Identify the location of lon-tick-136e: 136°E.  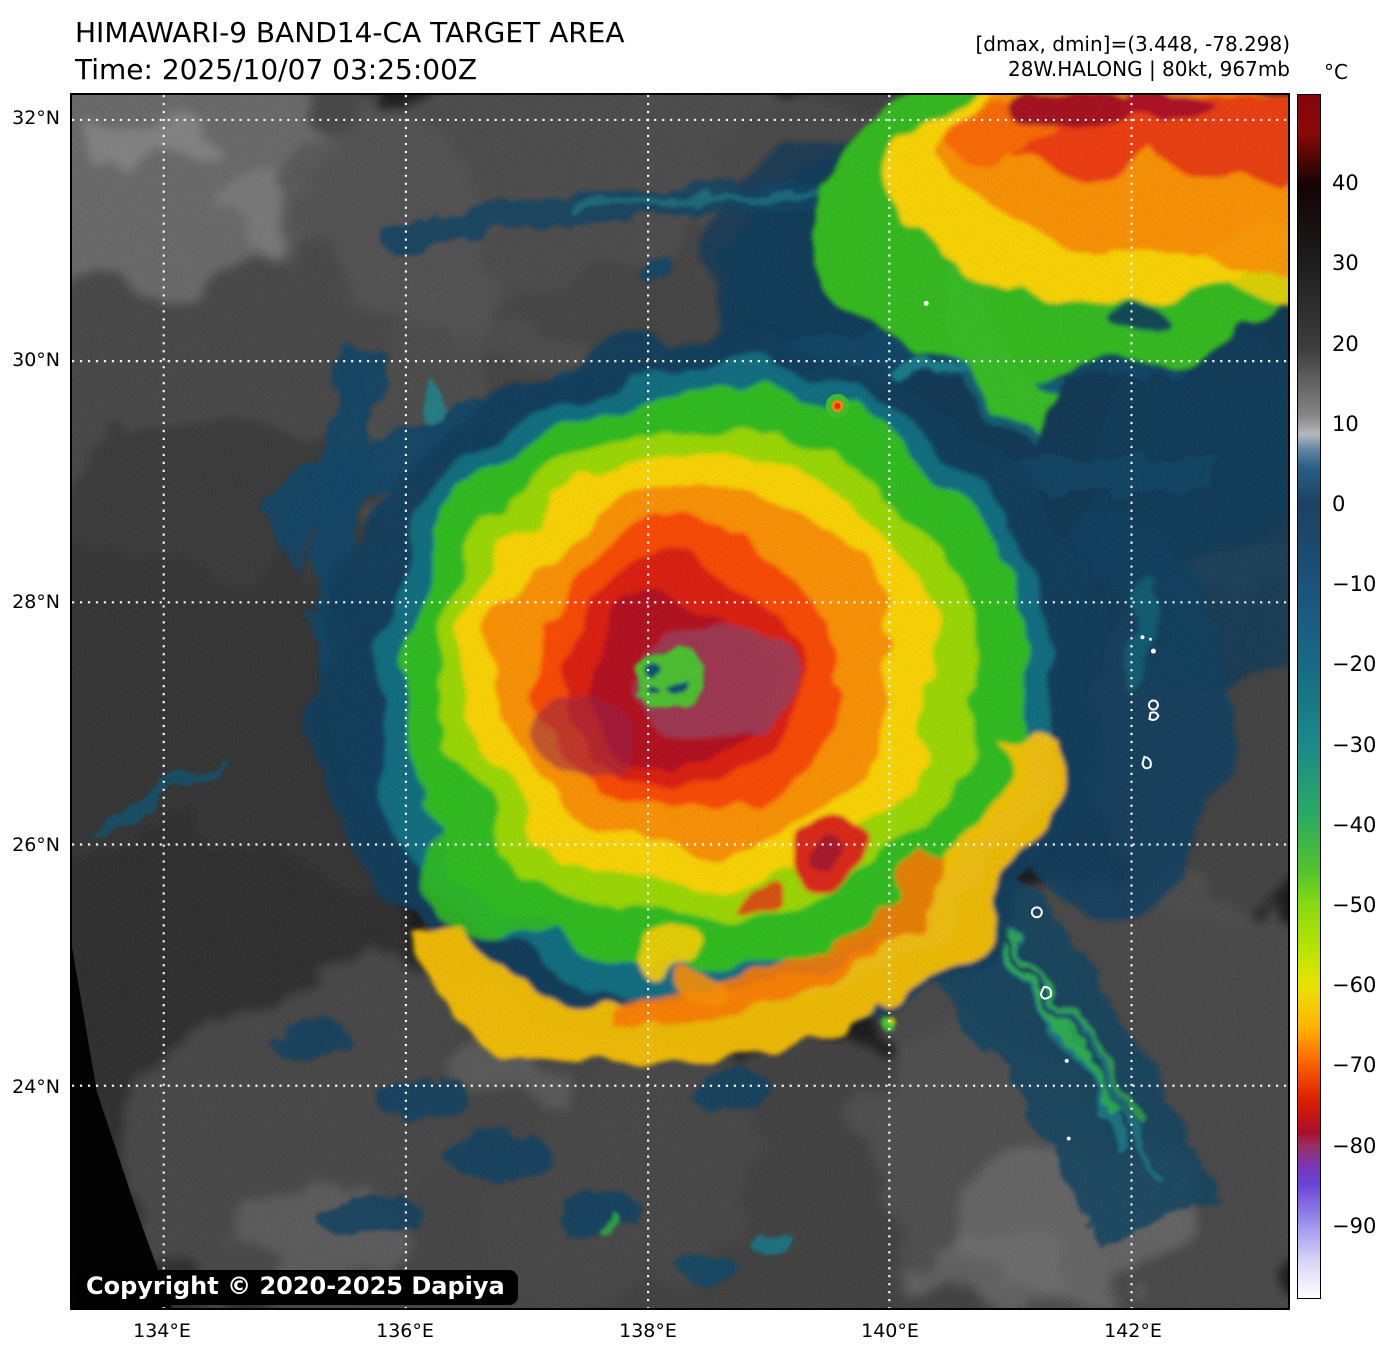
(405, 1331).